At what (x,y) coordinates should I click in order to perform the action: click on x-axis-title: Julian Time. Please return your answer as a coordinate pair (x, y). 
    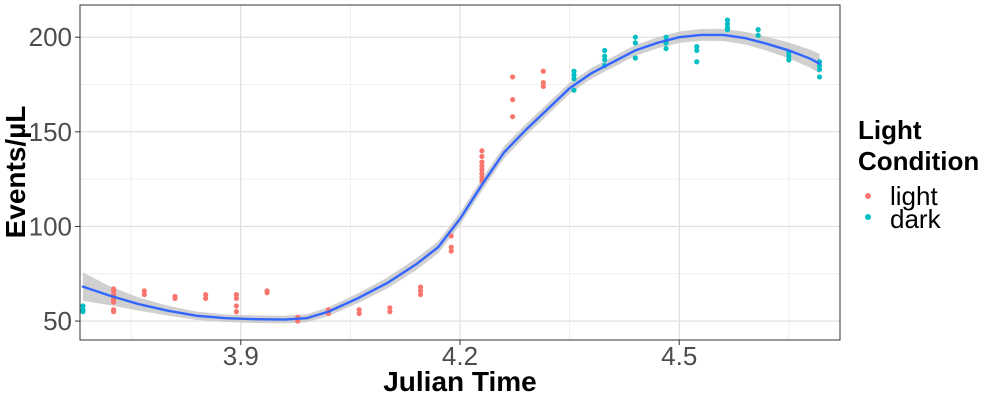
    Looking at the image, I should click on (460, 381).